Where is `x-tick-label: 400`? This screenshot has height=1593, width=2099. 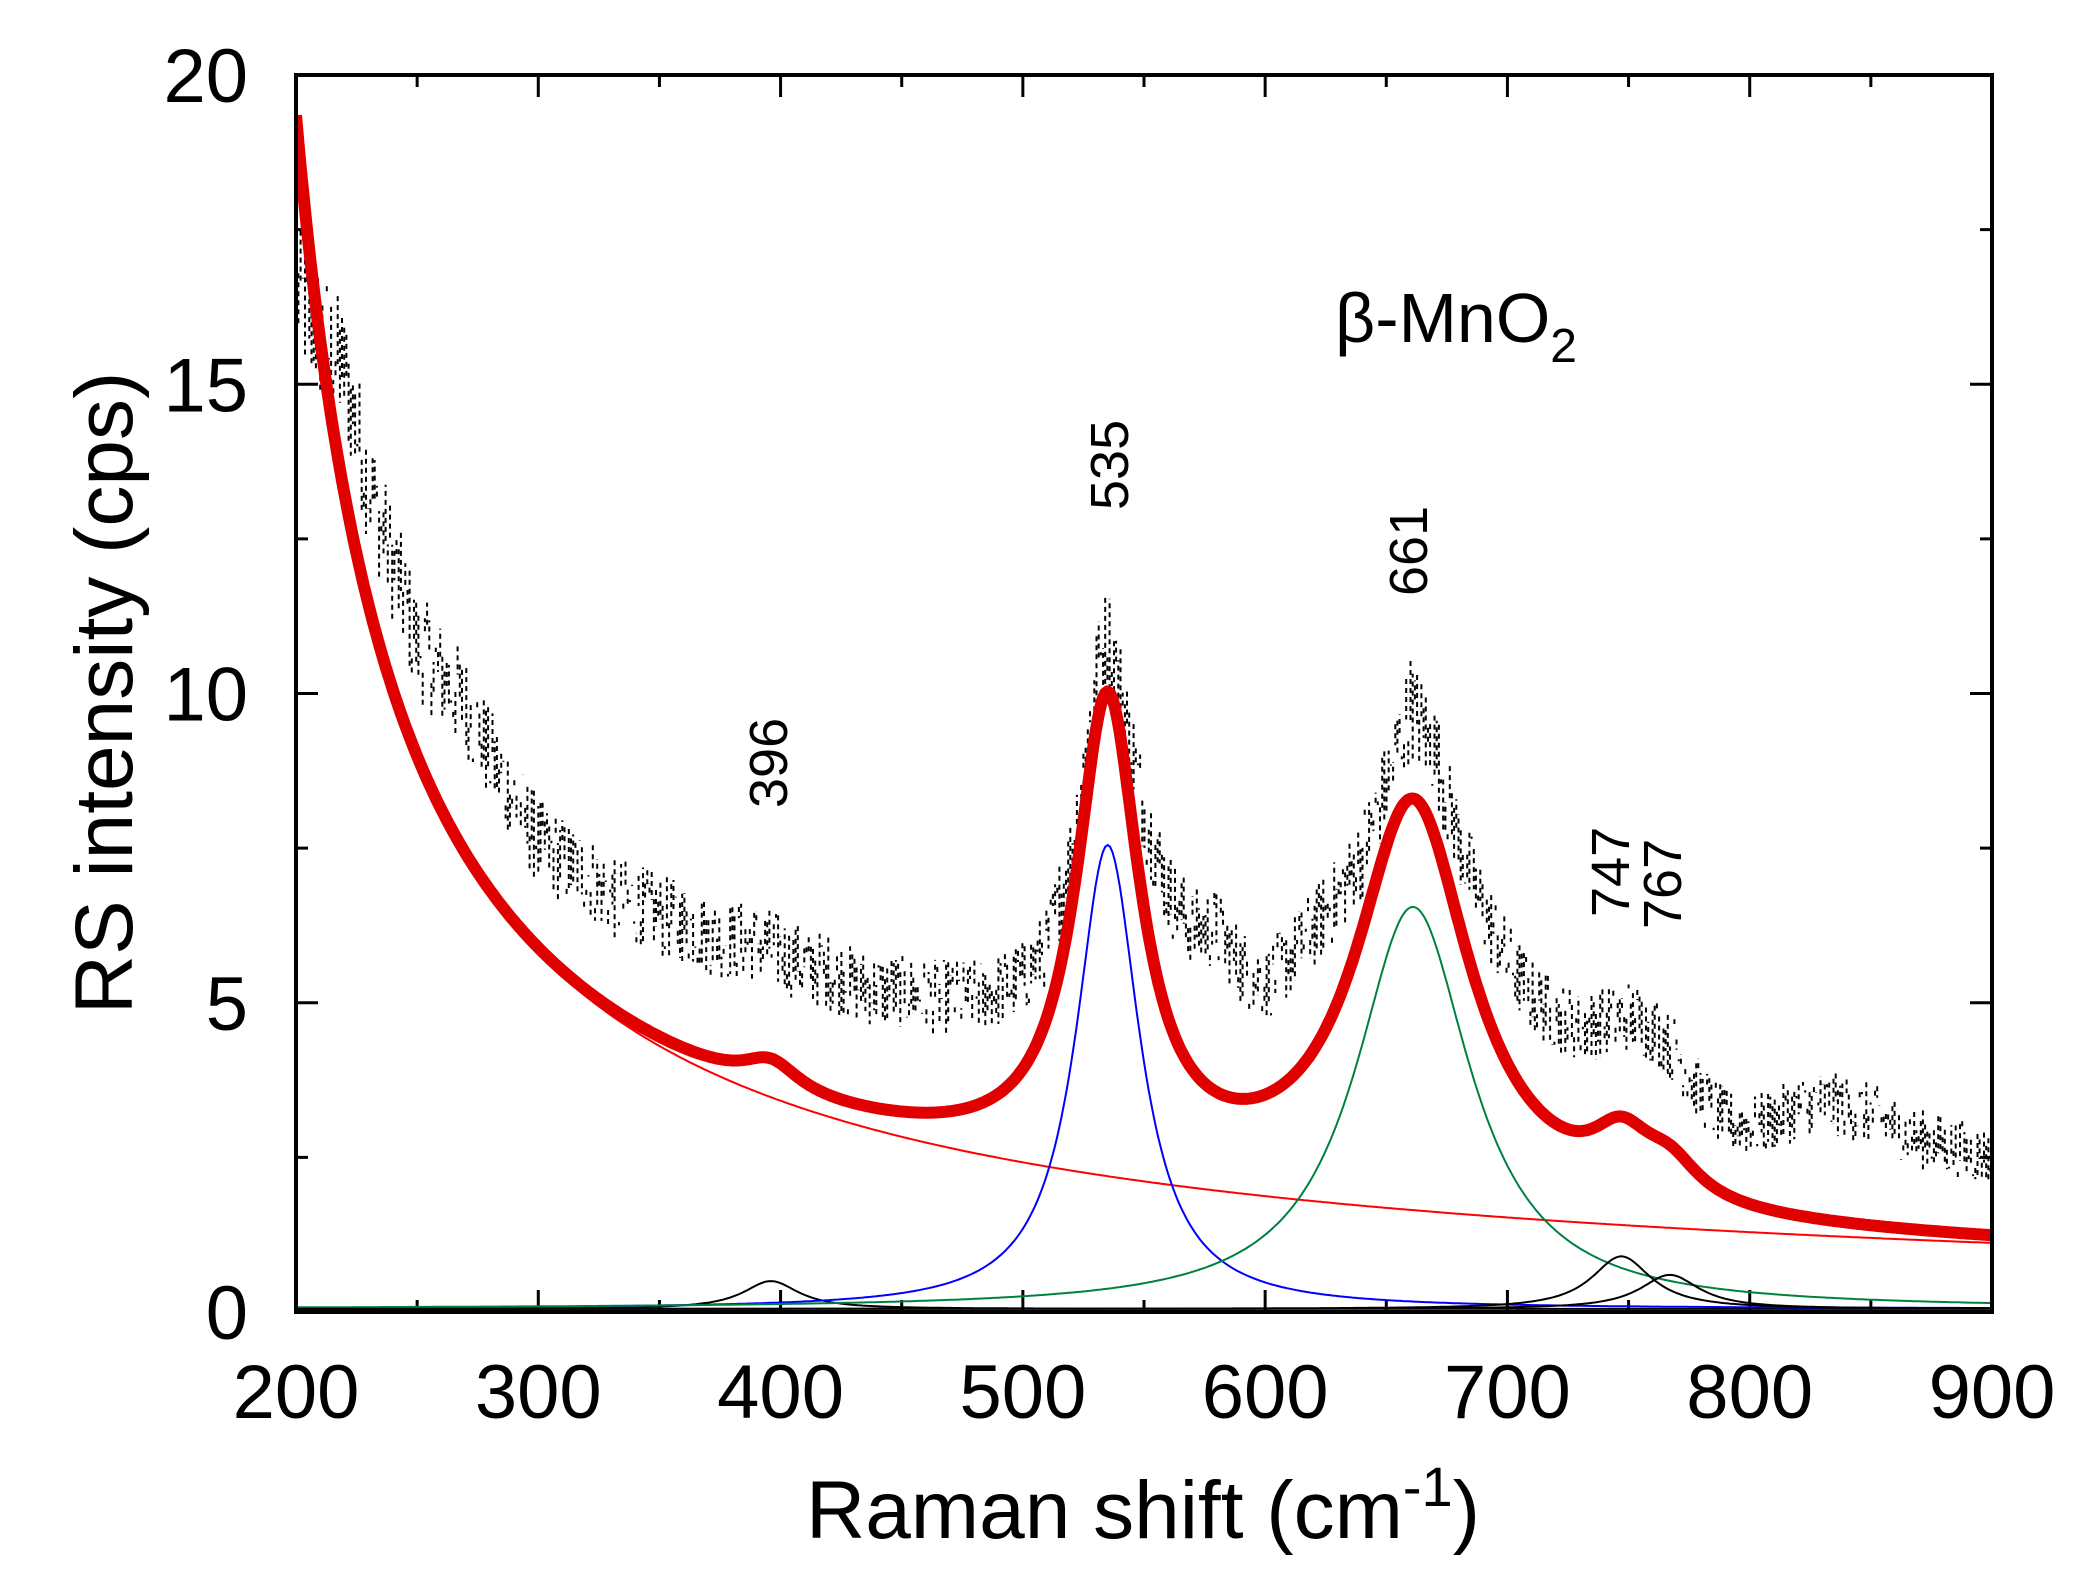
x-tick-label: 400 is located at coordinates (780, 1392).